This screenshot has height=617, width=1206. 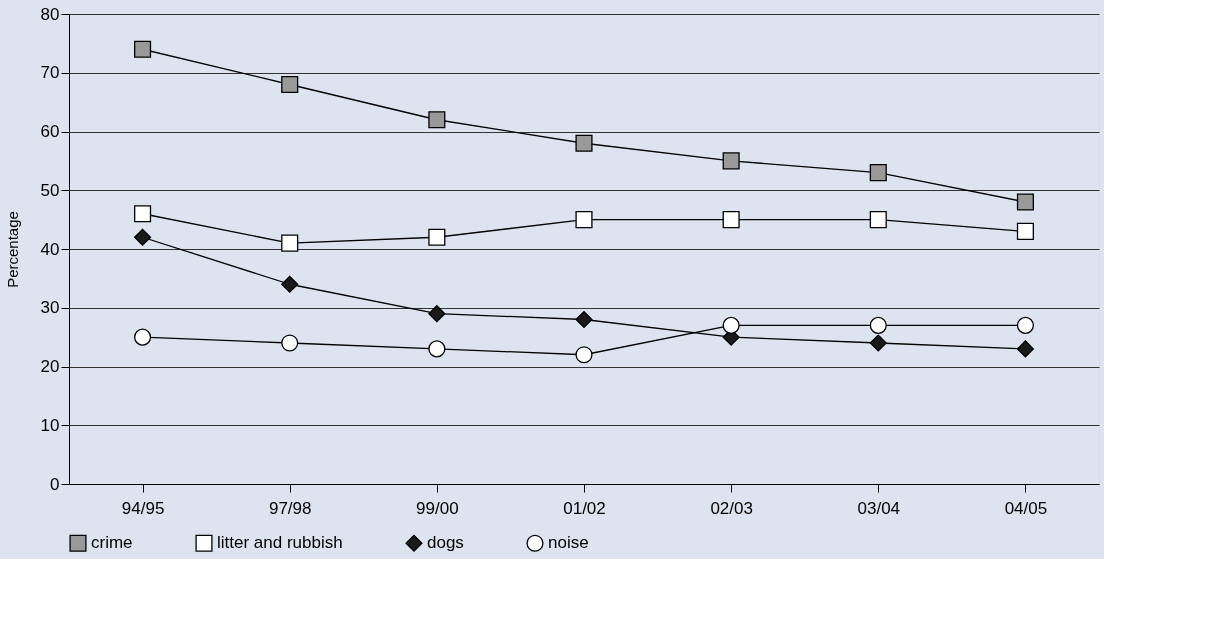 What do you see at coordinates (50, 425) in the screenshot?
I see `y-tick-label: 10` at bounding box center [50, 425].